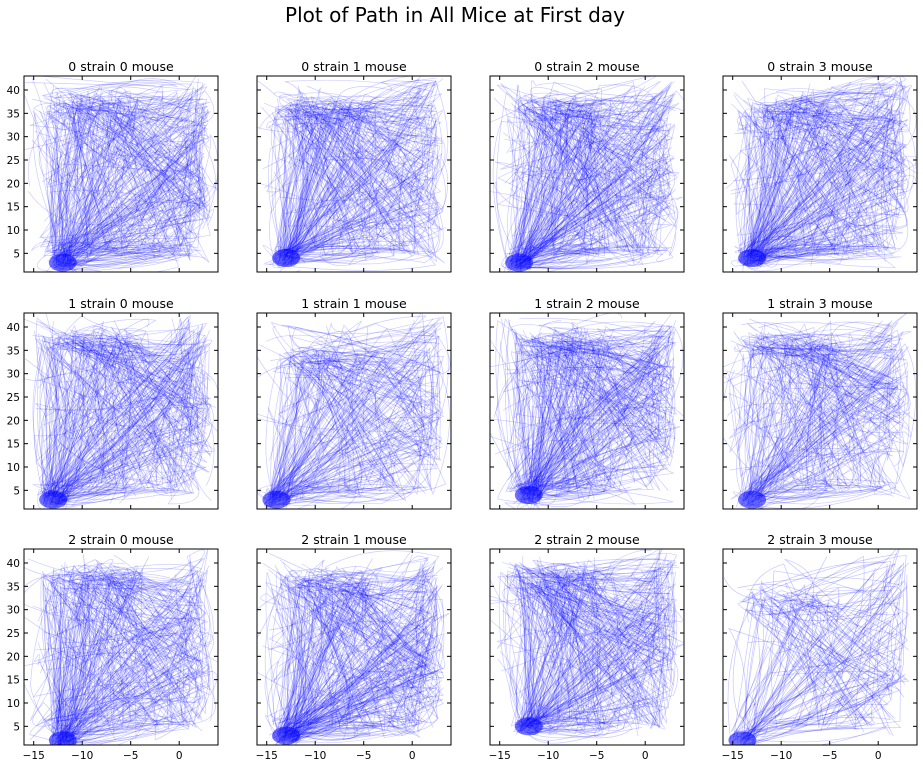 This screenshot has width=923, height=771. What do you see at coordinates (34, 756) in the screenshot?
I see `x-tick-label: −15` at bounding box center [34, 756].